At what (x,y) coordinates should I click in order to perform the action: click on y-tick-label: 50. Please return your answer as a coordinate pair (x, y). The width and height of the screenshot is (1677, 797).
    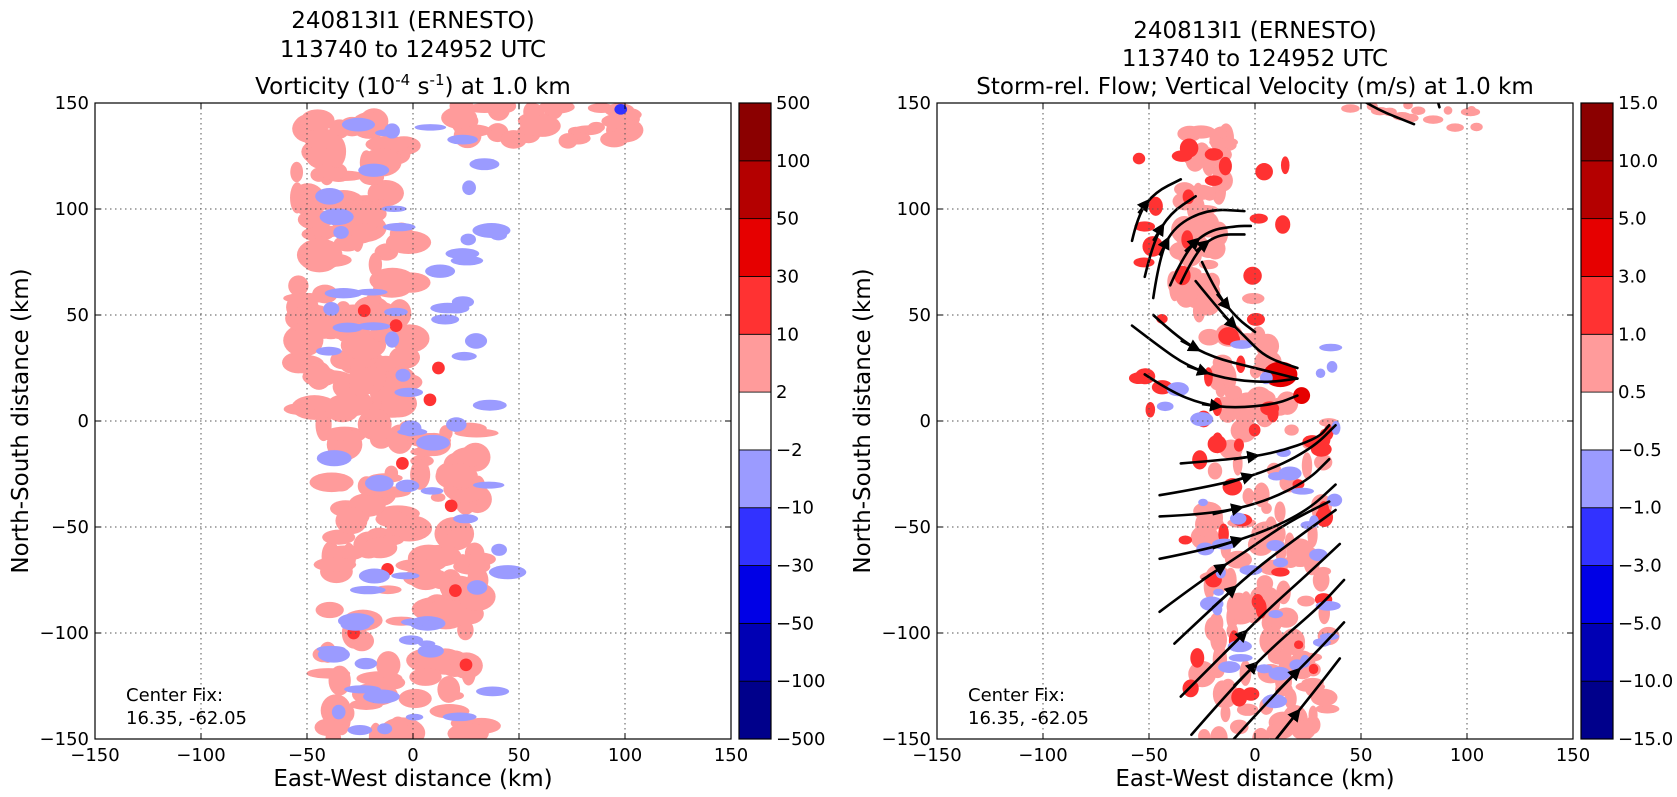
    Looking at the image, I should click on (77, 315).